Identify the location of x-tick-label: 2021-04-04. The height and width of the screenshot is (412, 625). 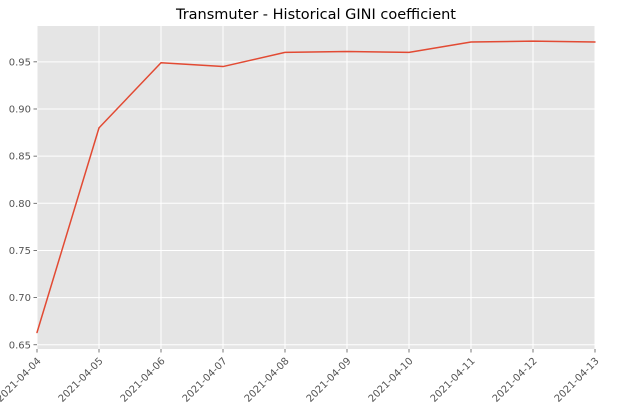
(22, 380).